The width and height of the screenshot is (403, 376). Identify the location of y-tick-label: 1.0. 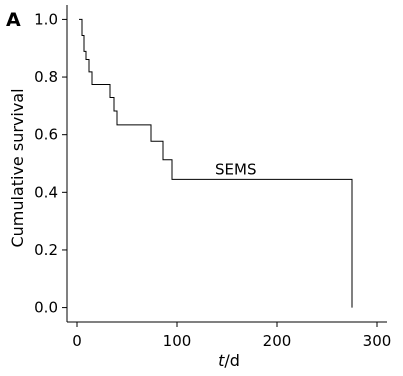
(46, 19).